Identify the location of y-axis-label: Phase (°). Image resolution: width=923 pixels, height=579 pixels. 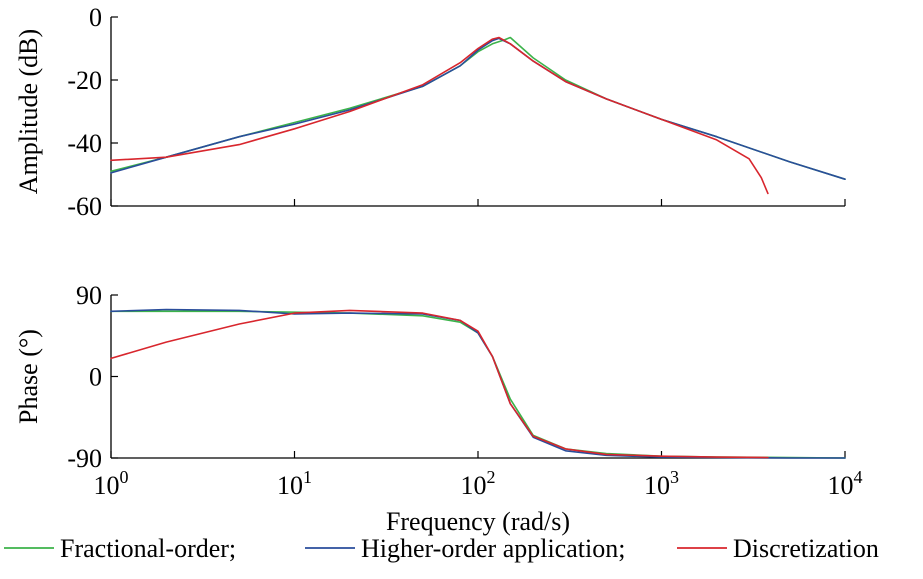
(28, 376).